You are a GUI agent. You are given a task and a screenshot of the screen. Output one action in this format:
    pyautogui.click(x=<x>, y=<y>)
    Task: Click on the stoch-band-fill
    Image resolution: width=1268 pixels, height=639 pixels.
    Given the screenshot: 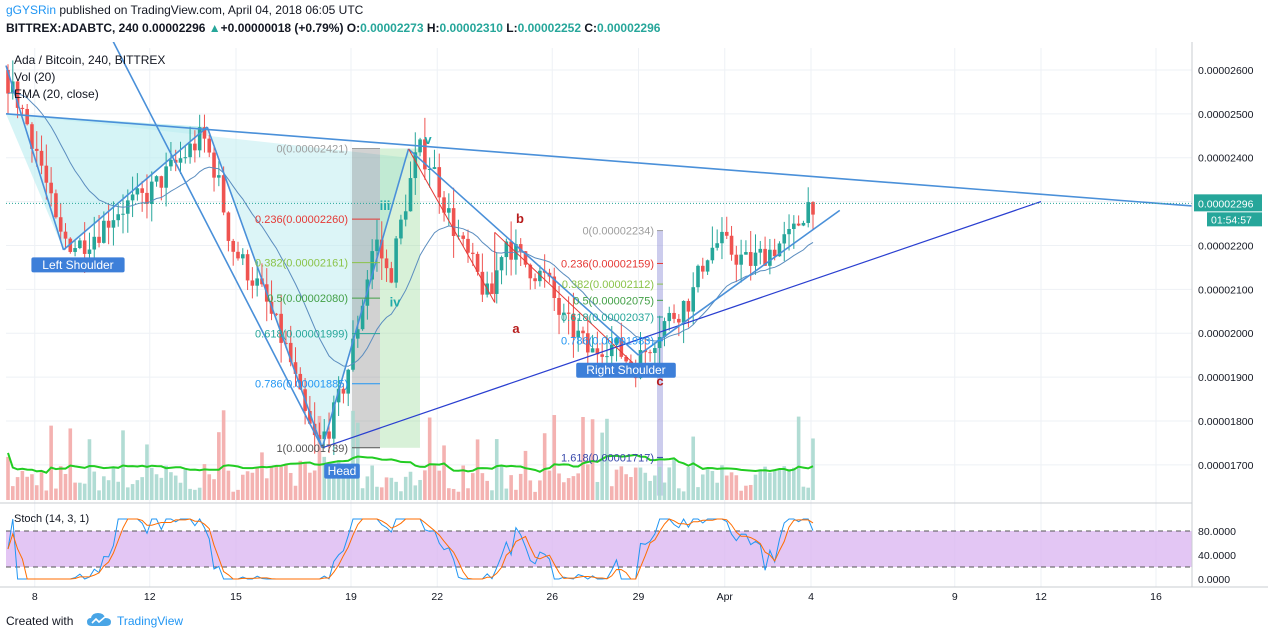 What is the action you would take?
    pyautogui.click(x=599, y=549)
    